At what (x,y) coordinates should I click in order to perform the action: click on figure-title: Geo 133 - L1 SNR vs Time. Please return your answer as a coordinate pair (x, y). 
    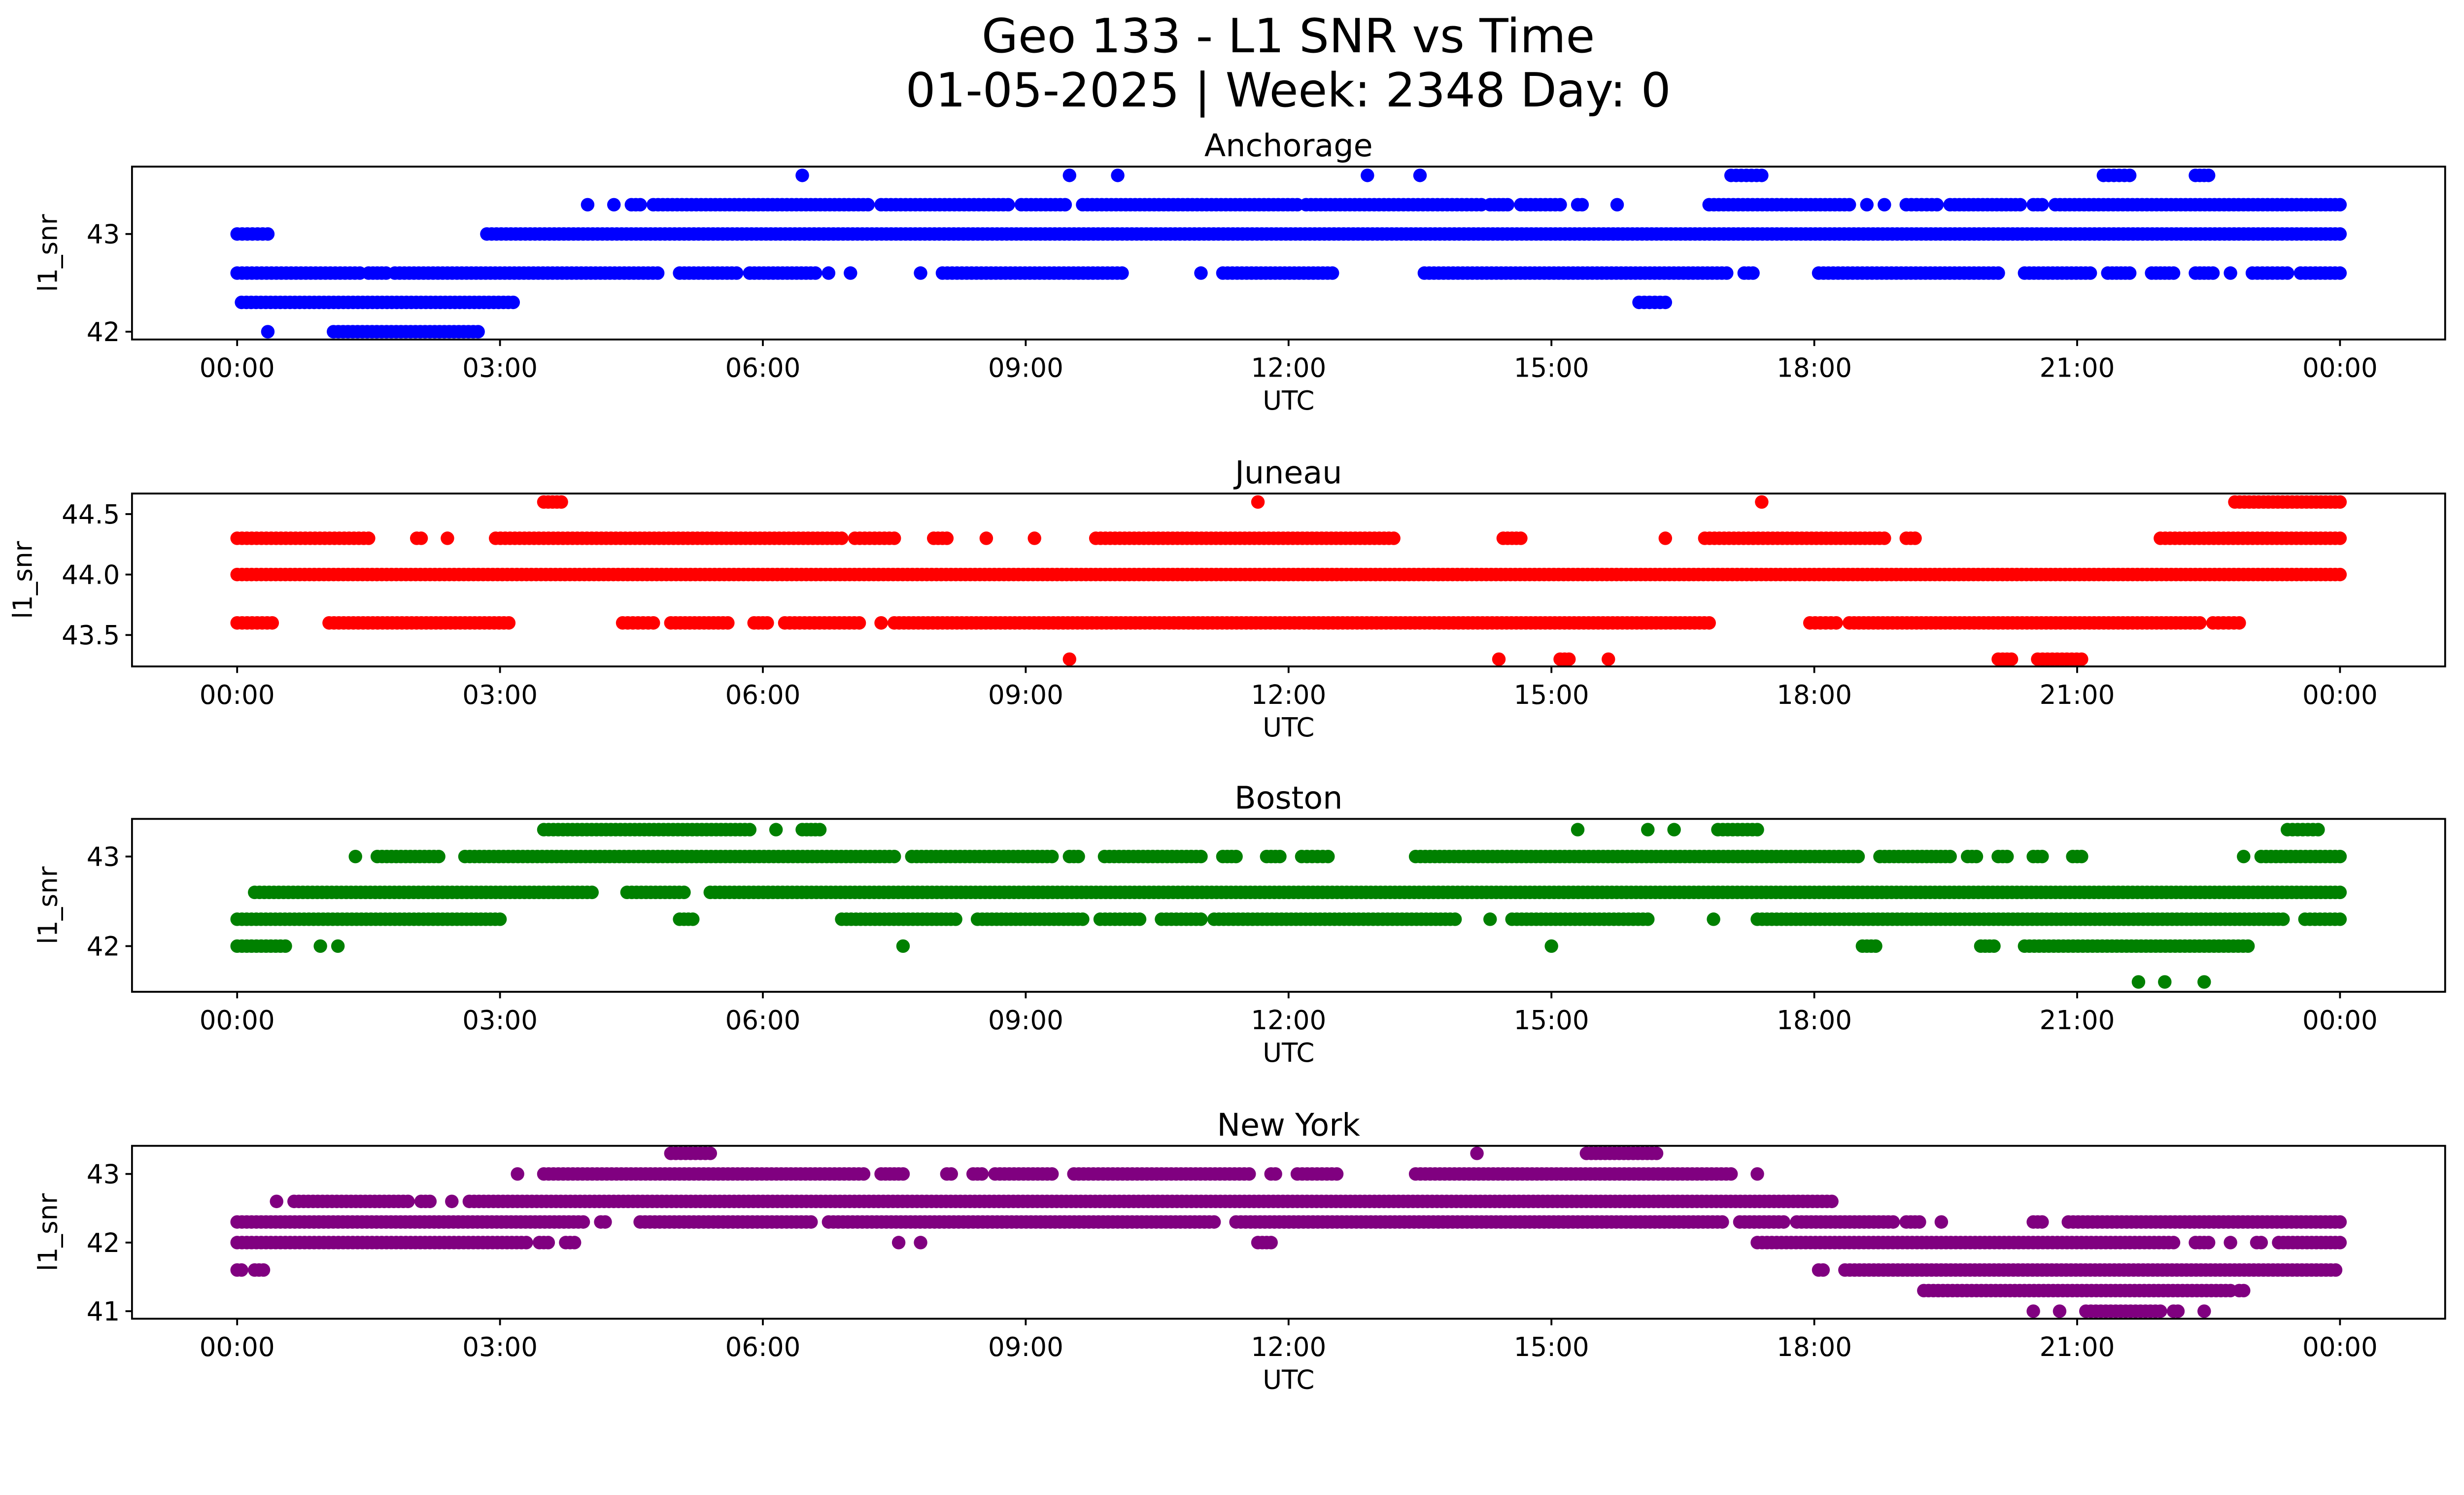
    Looking at the image, I should click on (1288, 36).